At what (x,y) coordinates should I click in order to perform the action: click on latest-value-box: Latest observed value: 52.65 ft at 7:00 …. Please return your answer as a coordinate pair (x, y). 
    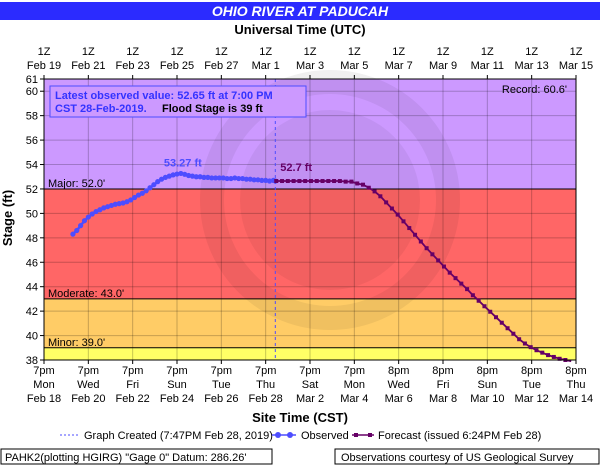
    Looking at the image, I should click on (178, 101).